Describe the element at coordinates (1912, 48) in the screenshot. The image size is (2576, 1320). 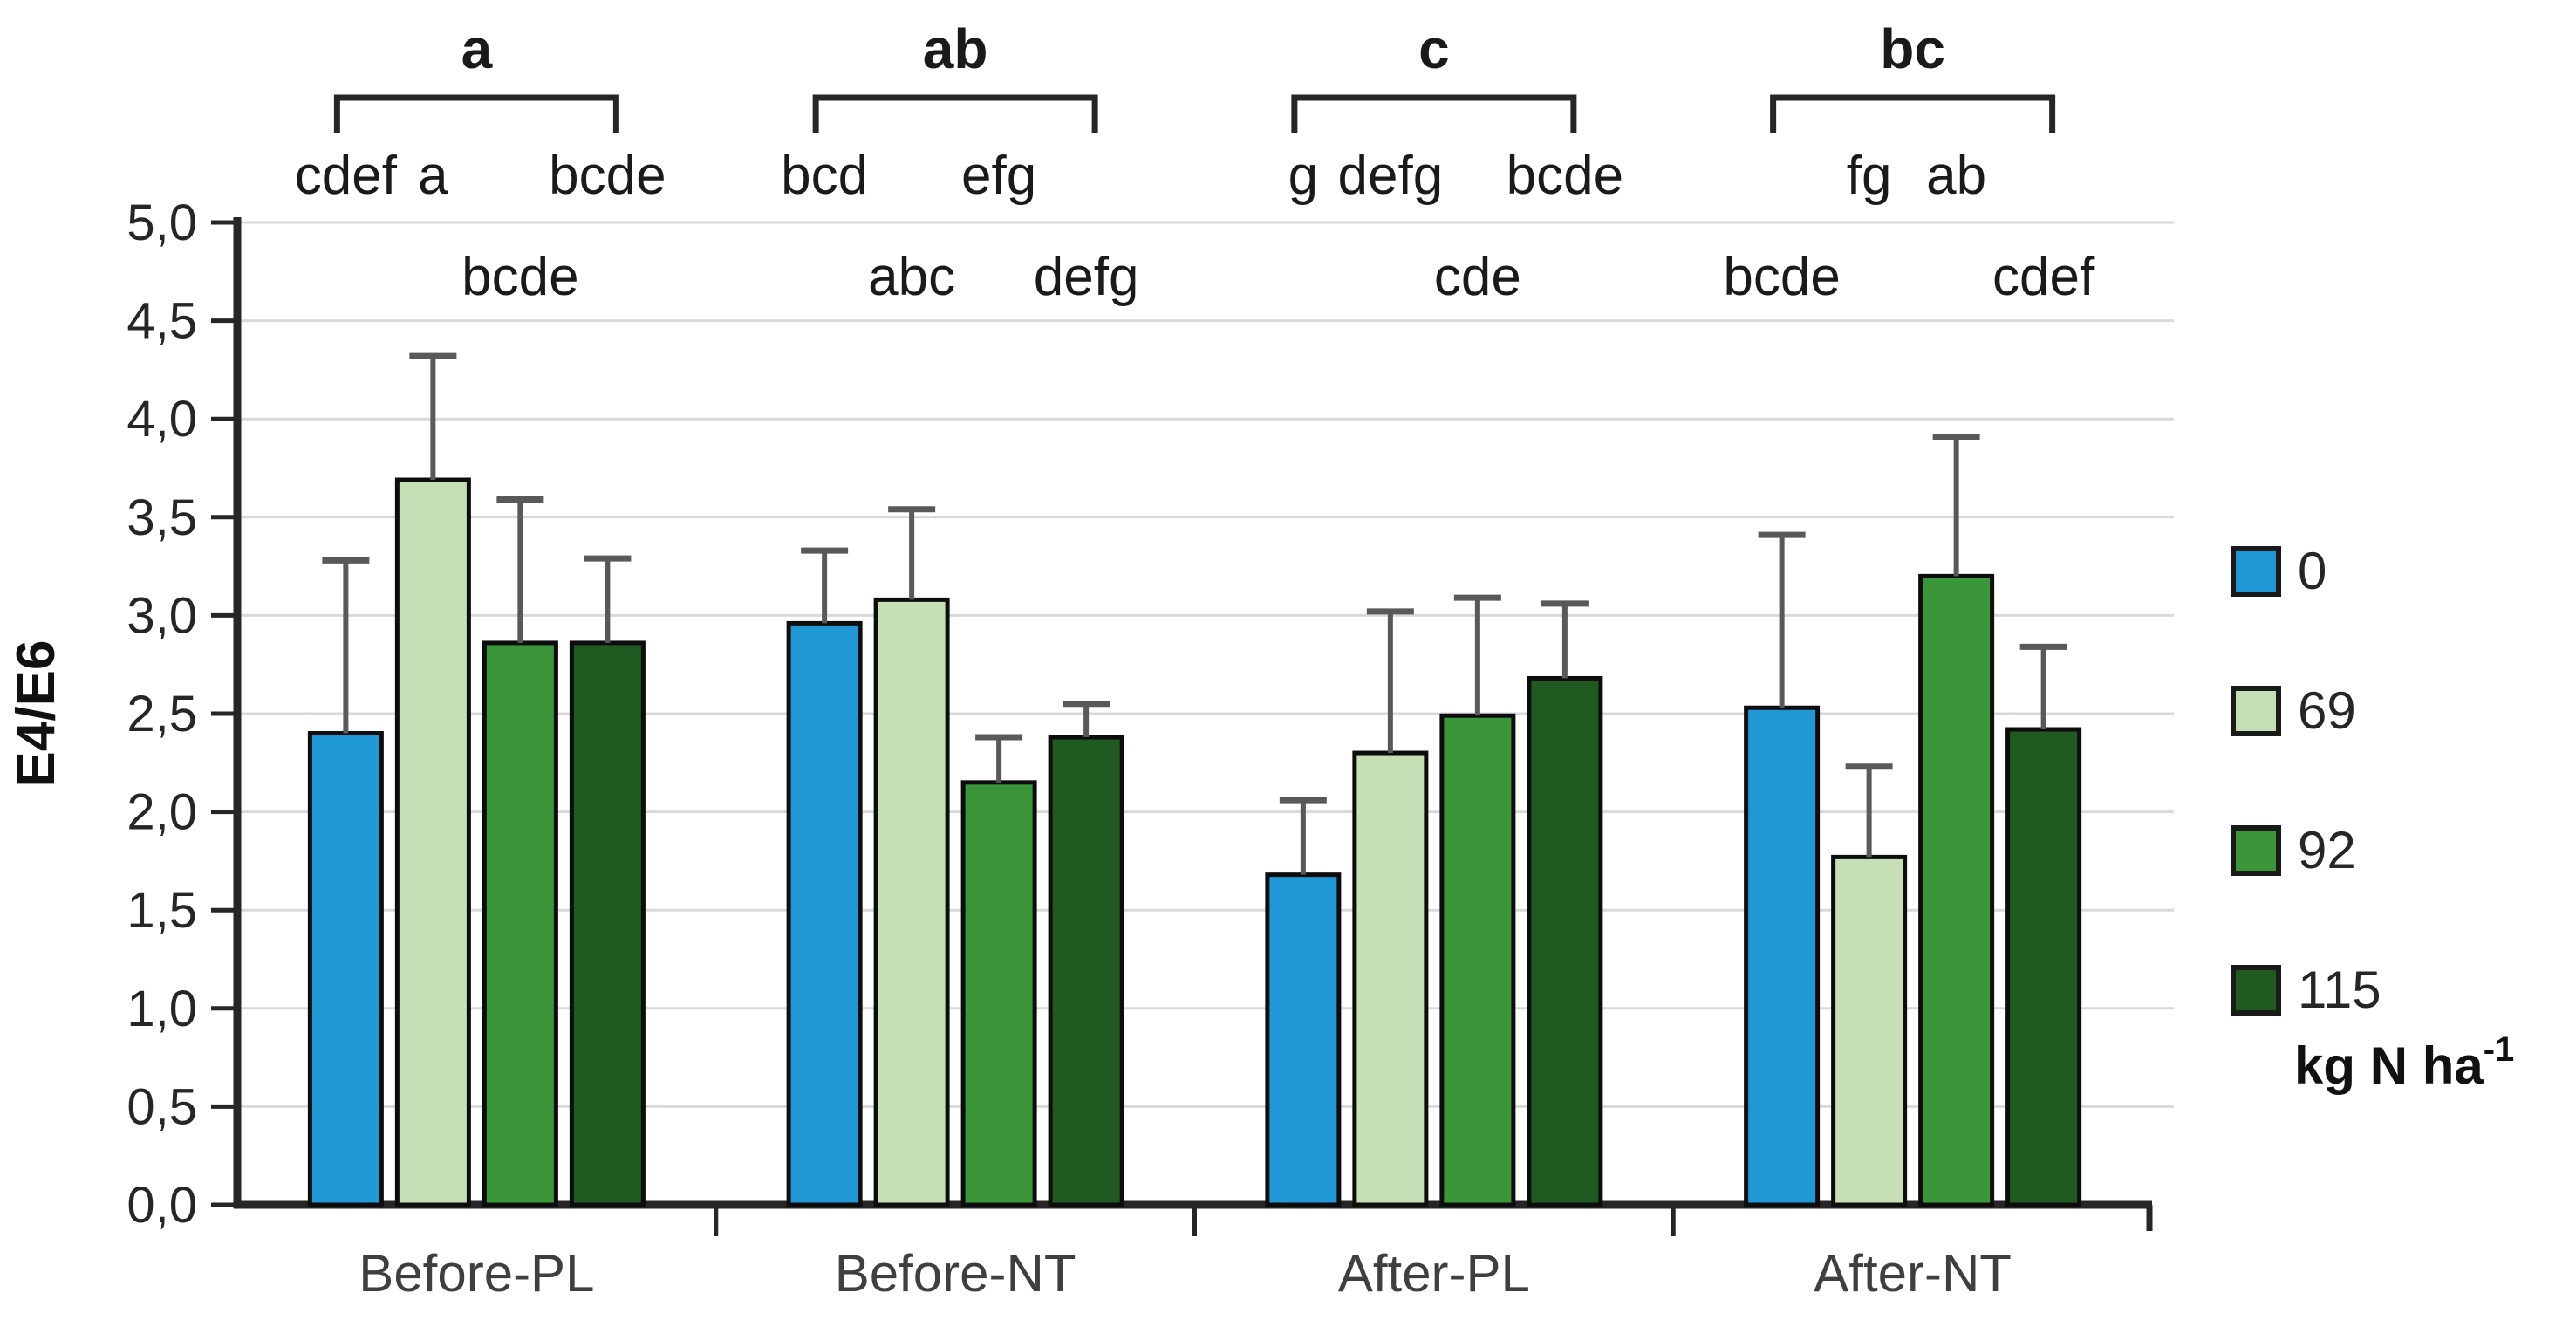
I see `group-significance-letter: bc` at that location.